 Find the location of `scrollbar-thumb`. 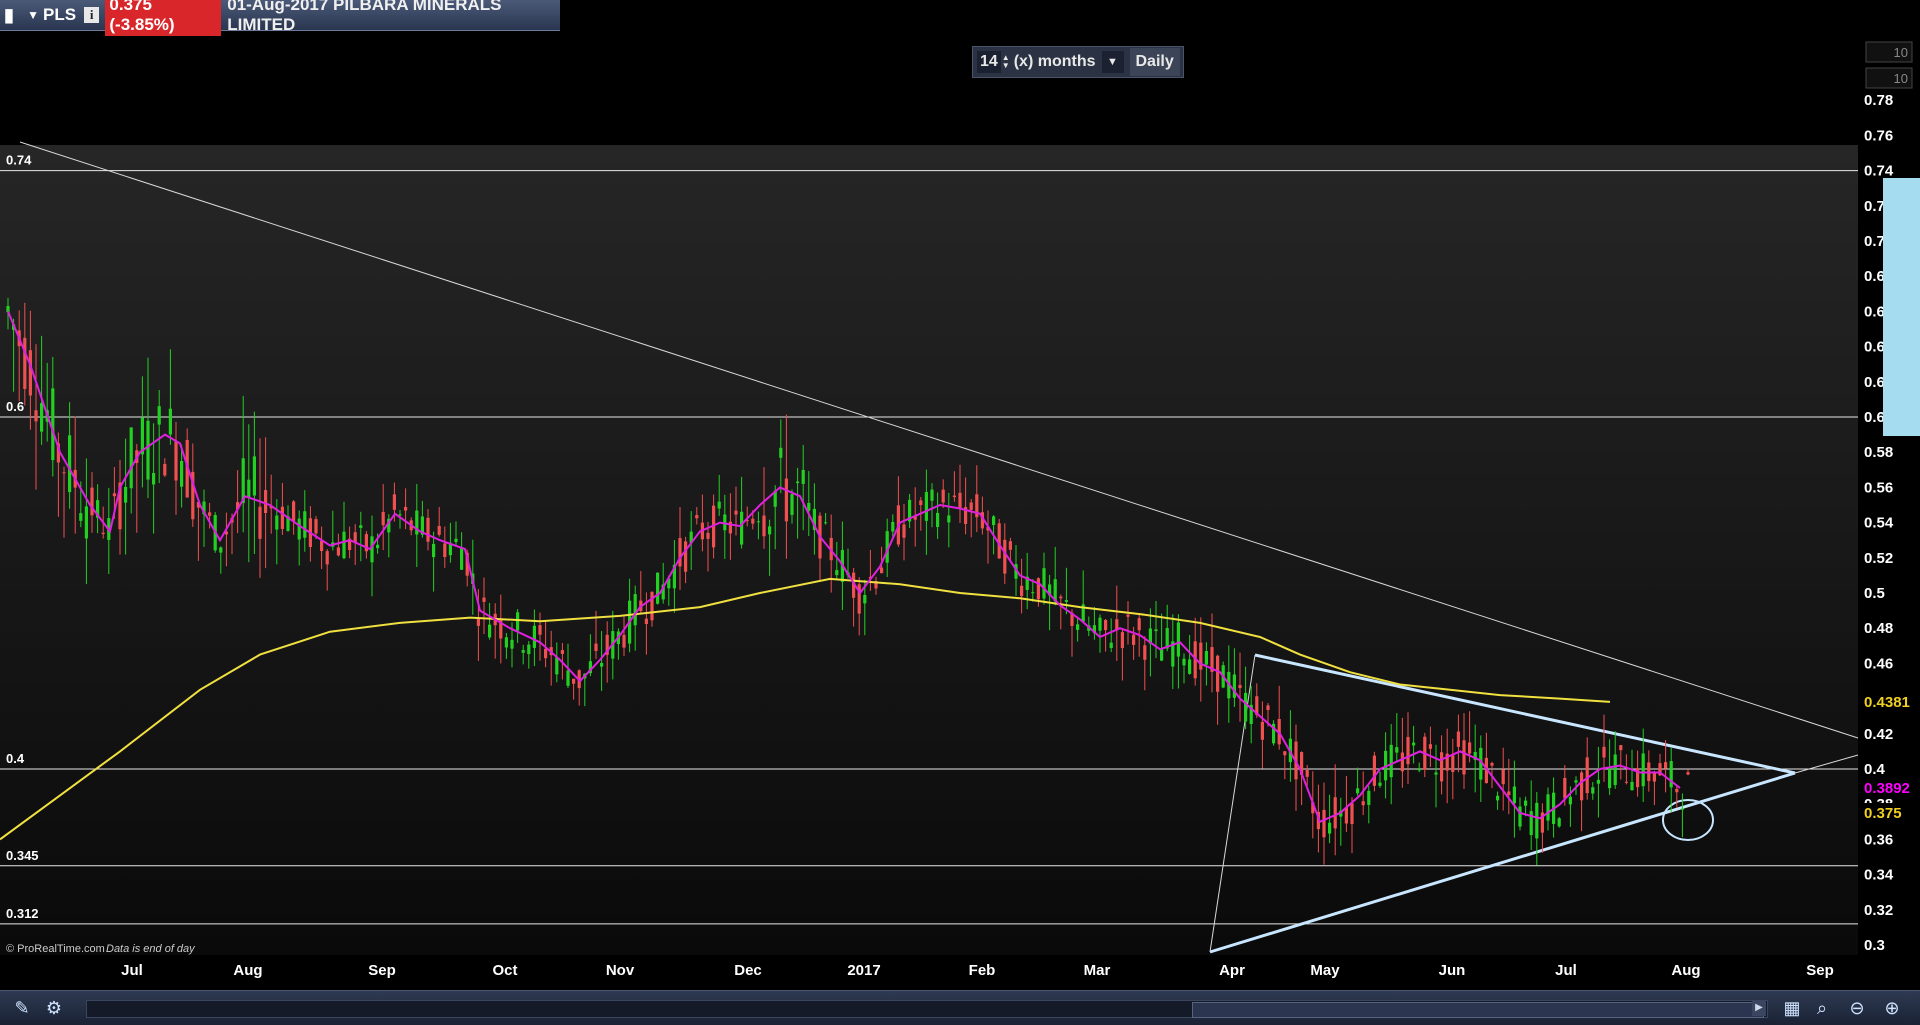

scrollbar-thumb is located at coordinates (1478, 1010).